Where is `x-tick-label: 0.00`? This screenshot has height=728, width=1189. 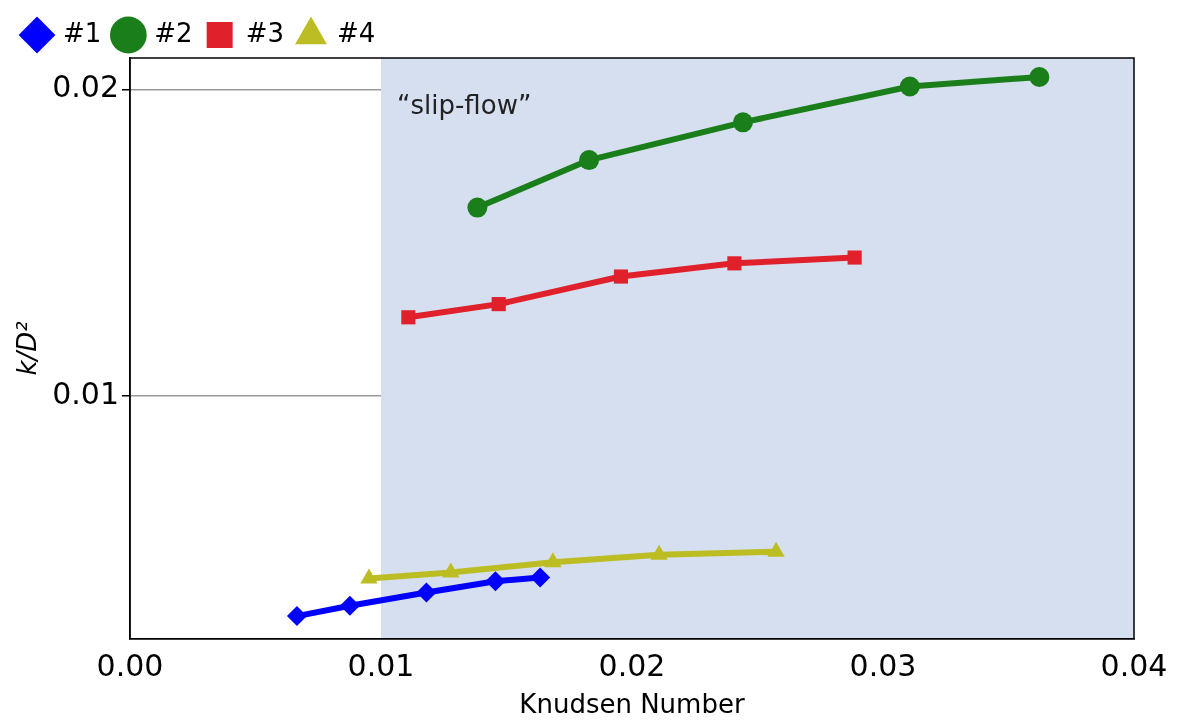 x-tick-label: 0.00 is located at coordinates (130, 665).